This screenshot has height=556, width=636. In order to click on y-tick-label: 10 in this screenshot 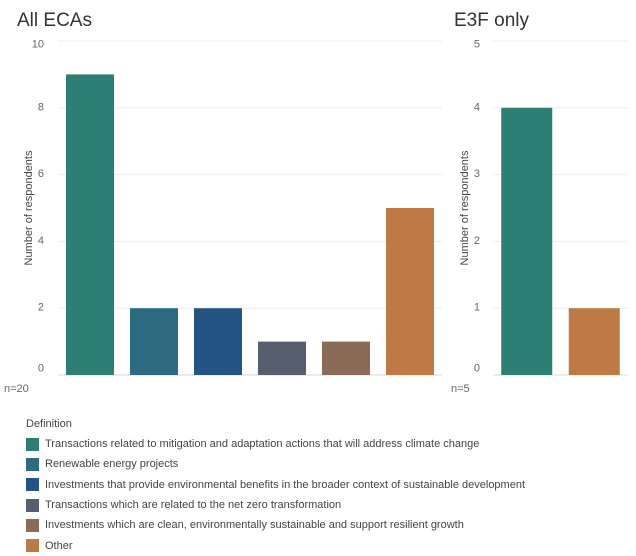, I will do `click(38, 45)`.